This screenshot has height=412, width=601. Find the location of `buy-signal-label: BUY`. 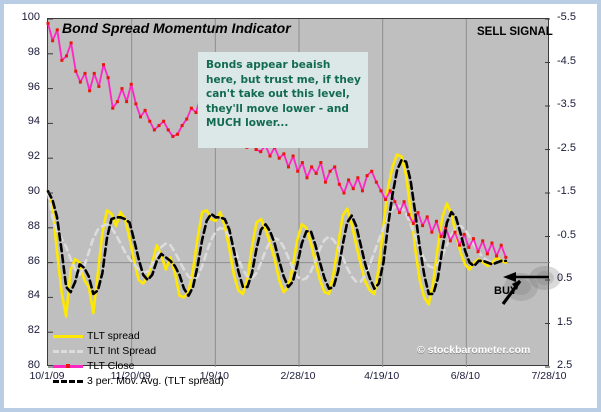

buy-signal-label: BUY is located at coordinates (506, 291).